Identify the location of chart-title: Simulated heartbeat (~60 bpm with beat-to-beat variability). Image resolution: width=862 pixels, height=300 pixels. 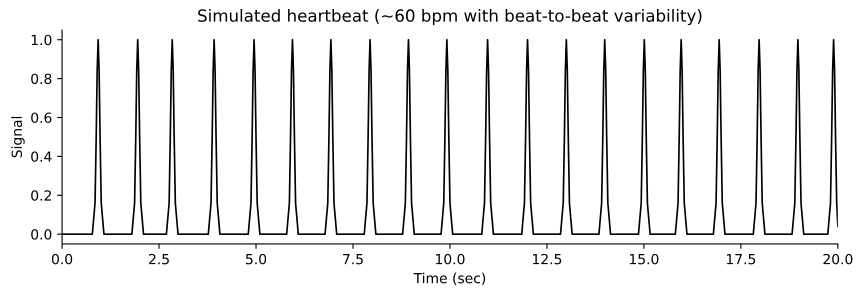
(450, 17).